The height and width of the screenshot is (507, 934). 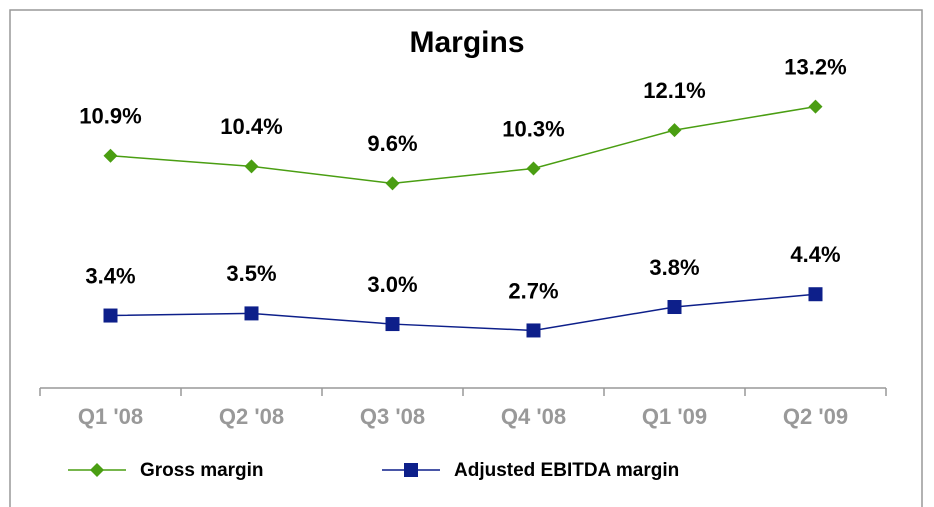 What do you see at coordinates (533, 128) in the screenshot?
I see `data-label: 10.3%` at bounding box center [533, 128].